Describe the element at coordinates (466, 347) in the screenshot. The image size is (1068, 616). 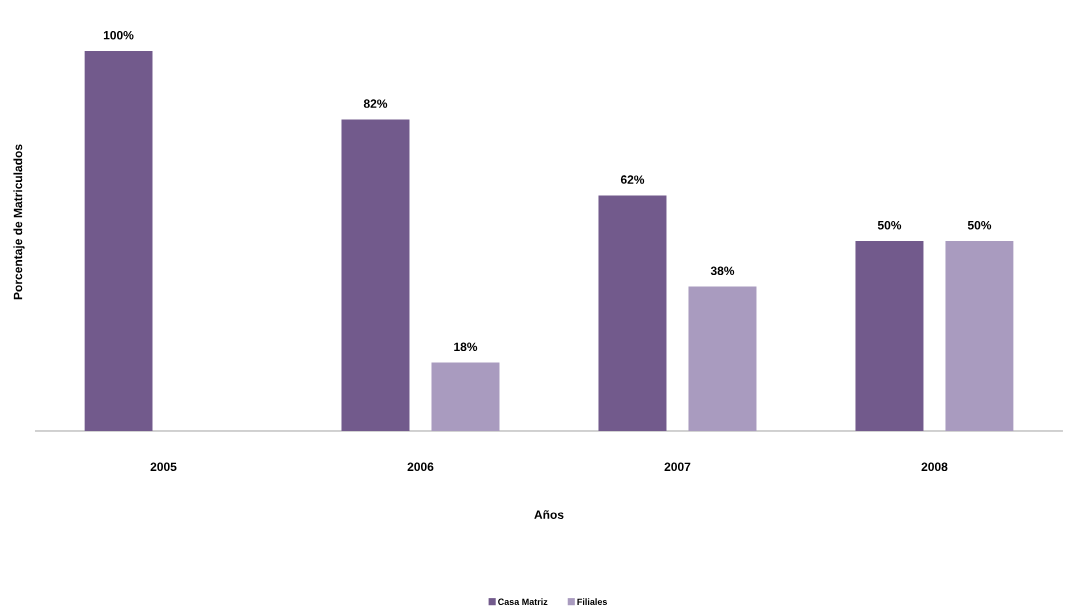
I see `data-label: 18%` at that location.